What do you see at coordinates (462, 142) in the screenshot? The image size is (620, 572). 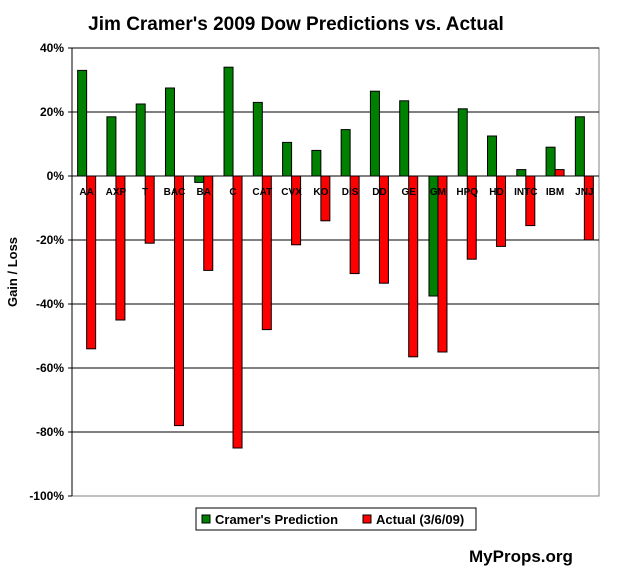 I see `bar-prediction-hpq` at bounding box center [462, 142].